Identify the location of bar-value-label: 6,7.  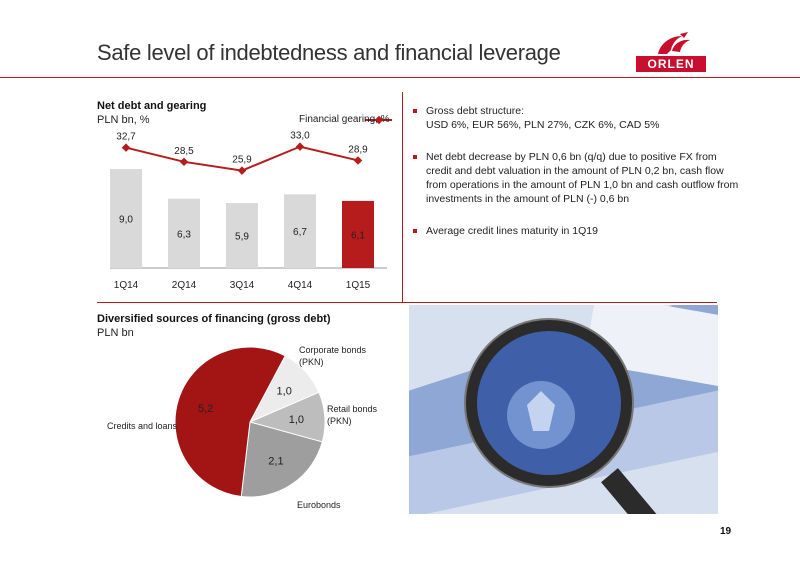
(300, 232).